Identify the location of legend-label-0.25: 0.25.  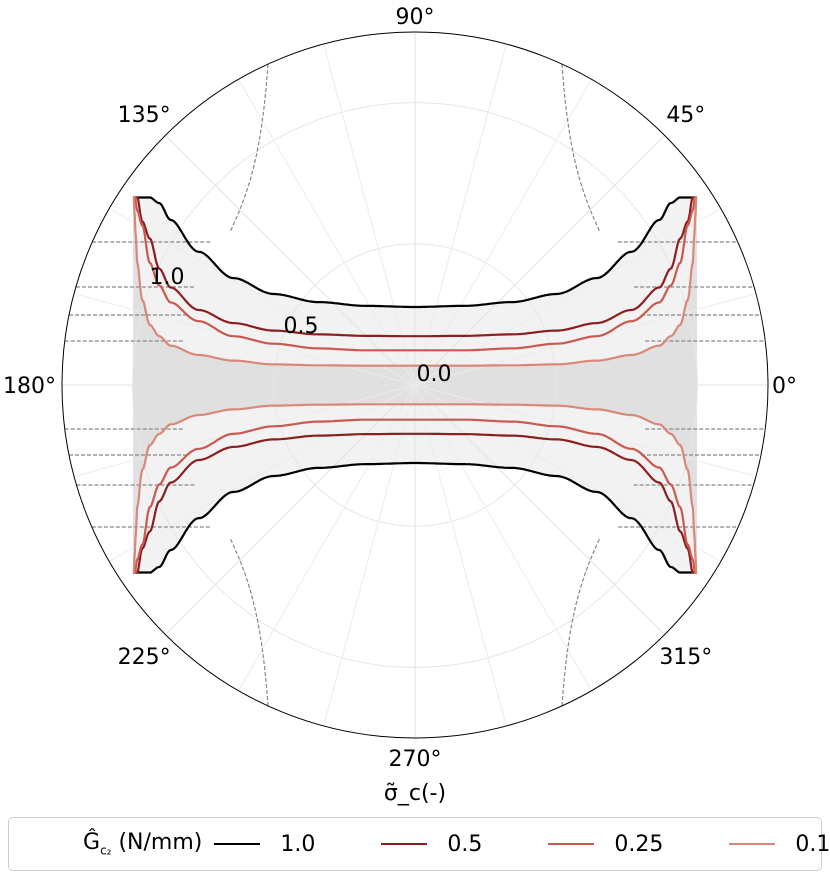
(639, 844).